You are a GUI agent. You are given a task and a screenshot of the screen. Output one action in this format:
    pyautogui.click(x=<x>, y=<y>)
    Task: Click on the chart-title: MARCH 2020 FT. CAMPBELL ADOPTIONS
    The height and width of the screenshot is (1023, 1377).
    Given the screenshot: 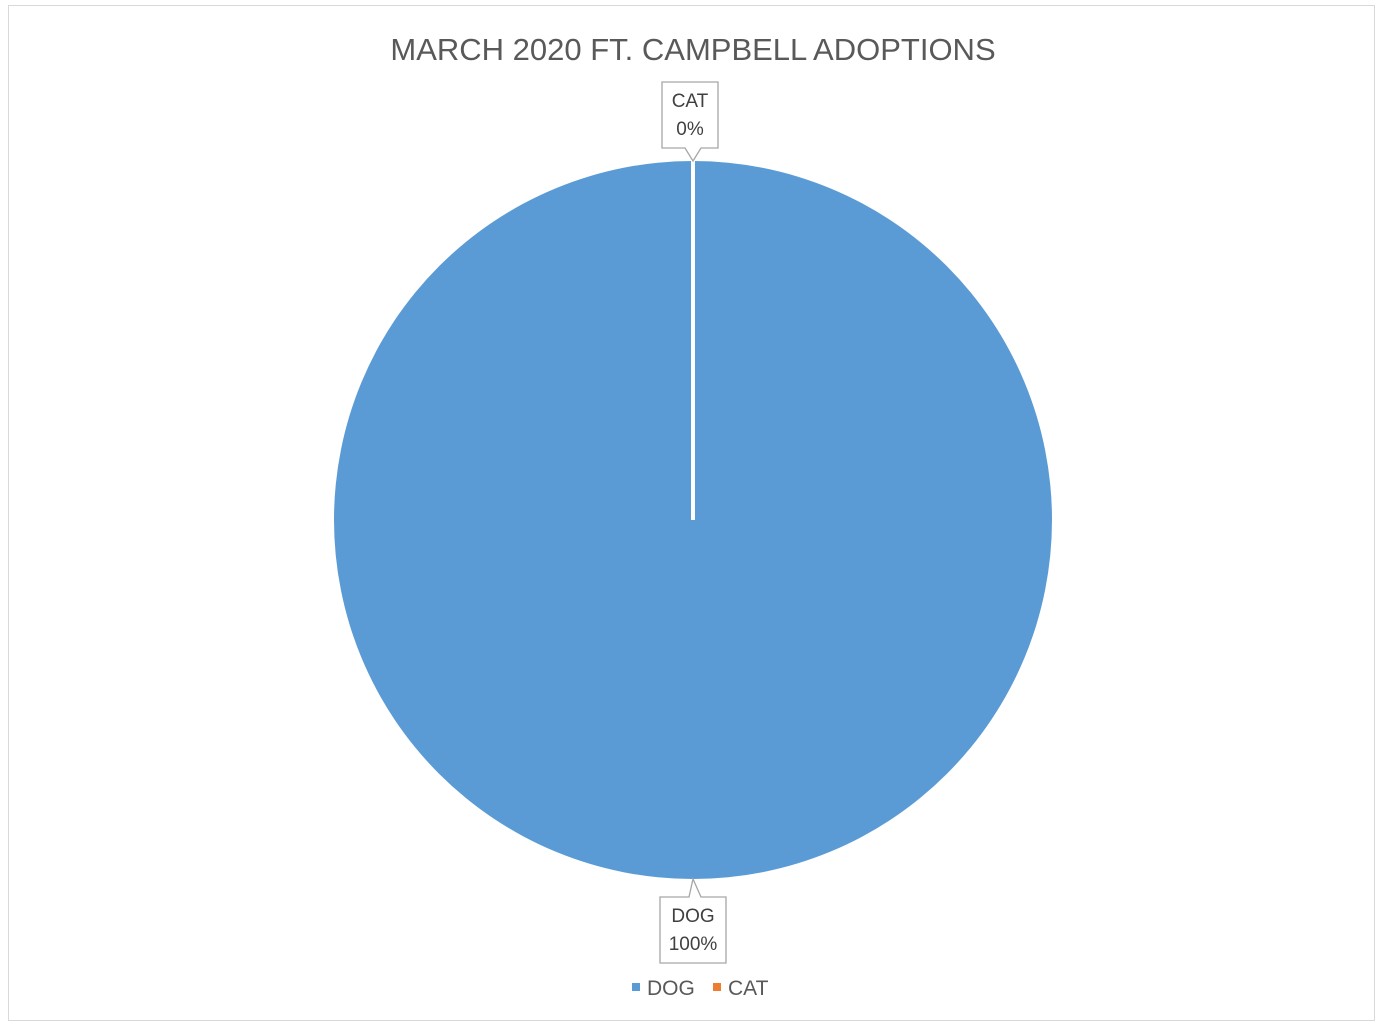 What is the action you would take?
    pyautogui.click(x=692, y=49)
    